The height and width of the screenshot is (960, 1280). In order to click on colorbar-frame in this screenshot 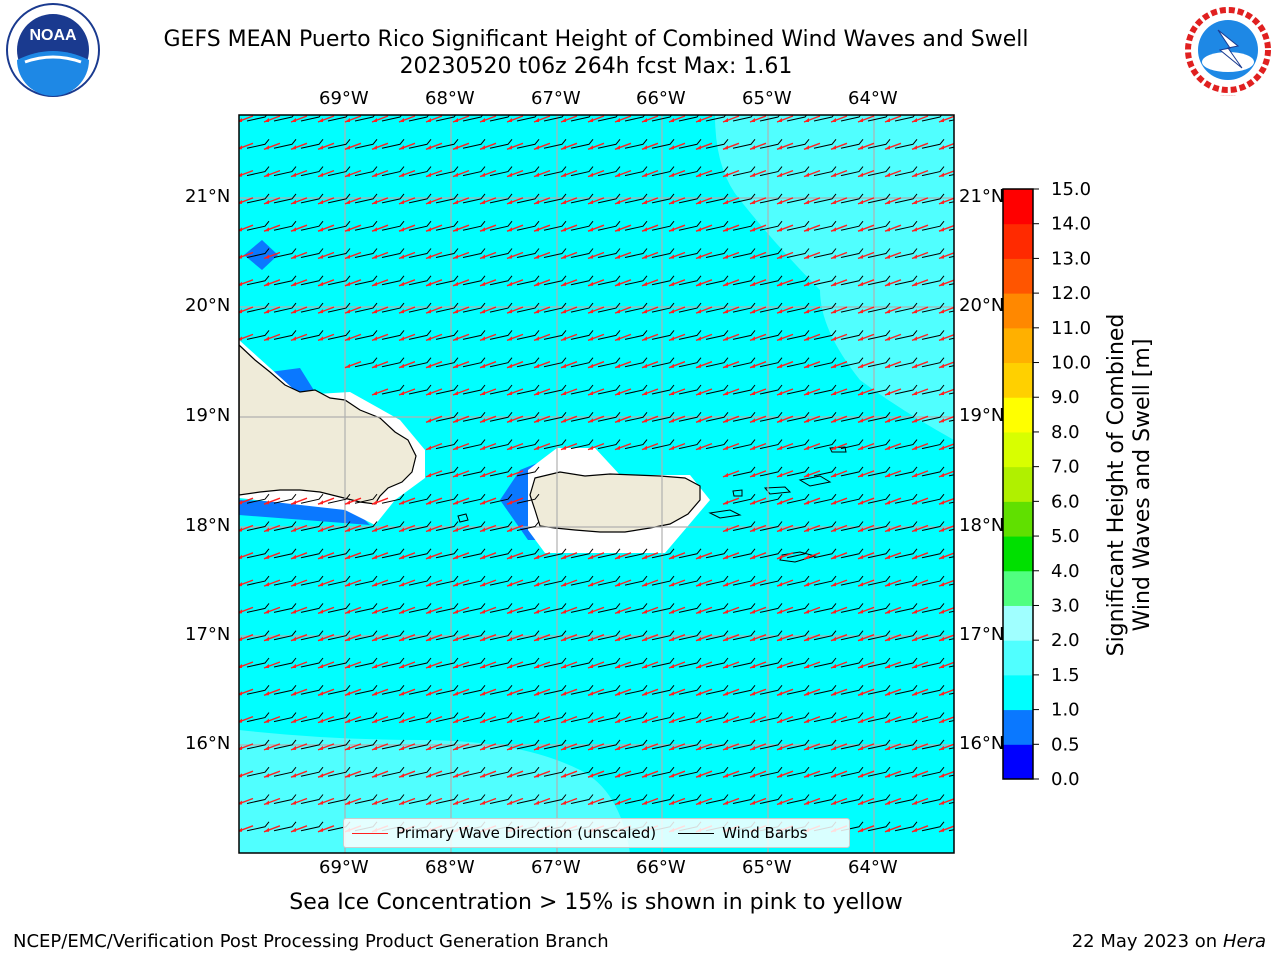, I will do `click(1018, 484)`.